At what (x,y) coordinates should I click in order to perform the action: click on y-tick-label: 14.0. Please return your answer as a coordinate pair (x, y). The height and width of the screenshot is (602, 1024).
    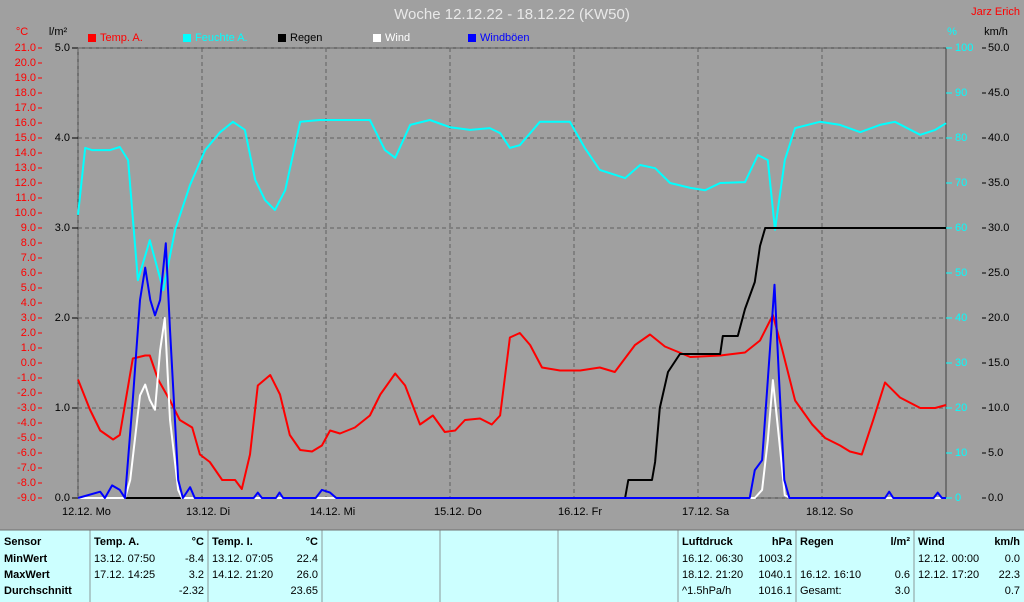
    Looking at the image, I should click on (25, 153).